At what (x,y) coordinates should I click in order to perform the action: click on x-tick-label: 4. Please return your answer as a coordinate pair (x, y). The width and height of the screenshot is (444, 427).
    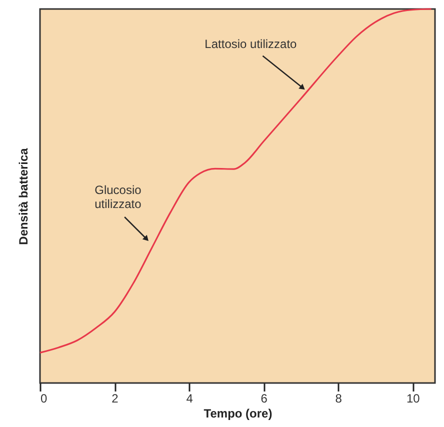
    Looking at the image, I should click on (190, 399).